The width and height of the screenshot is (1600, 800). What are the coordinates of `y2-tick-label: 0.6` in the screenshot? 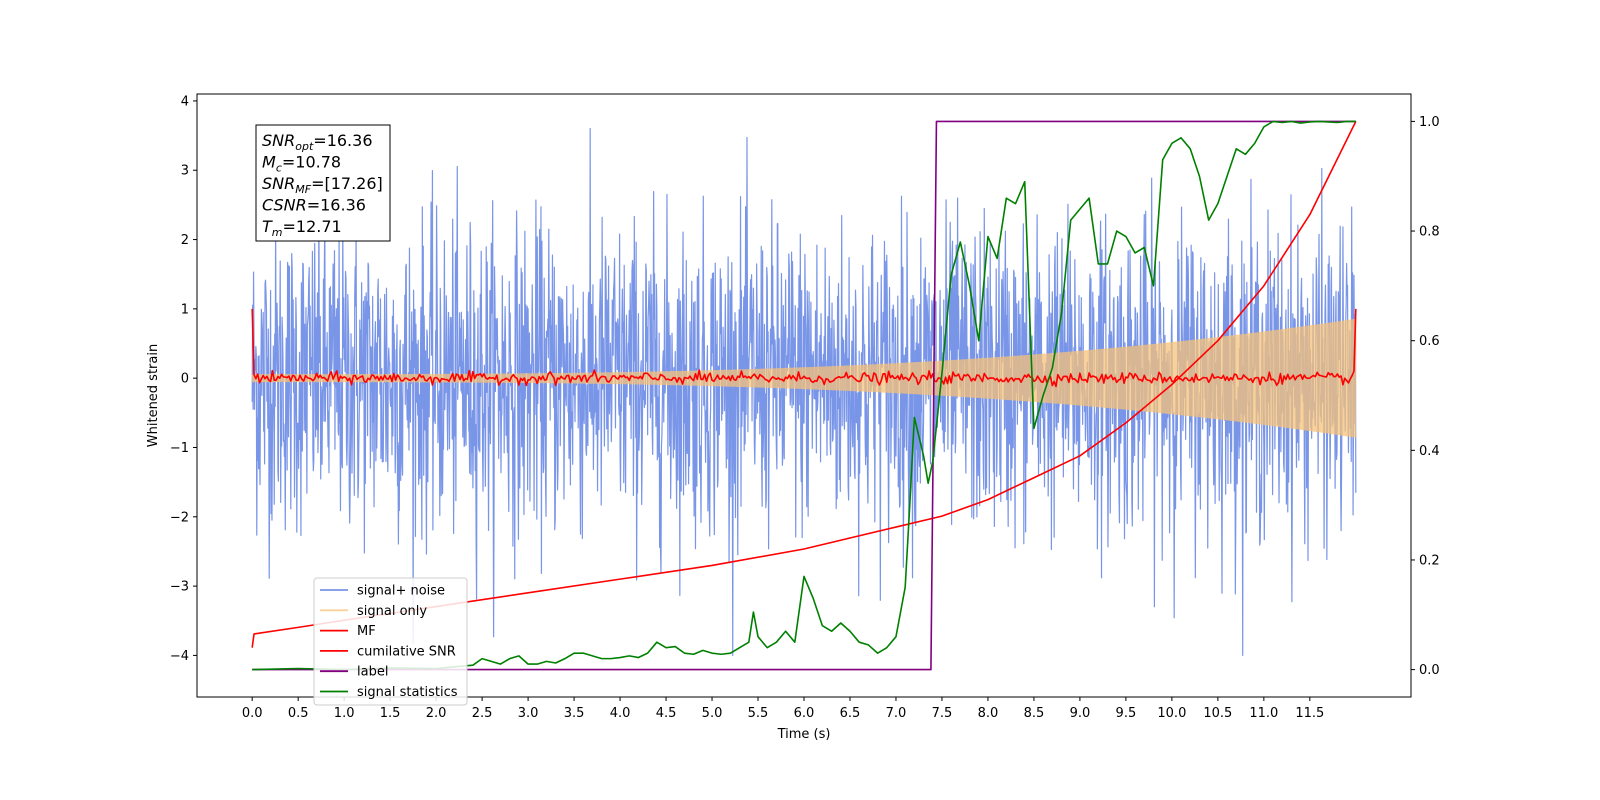 It's located at (1429, 341).